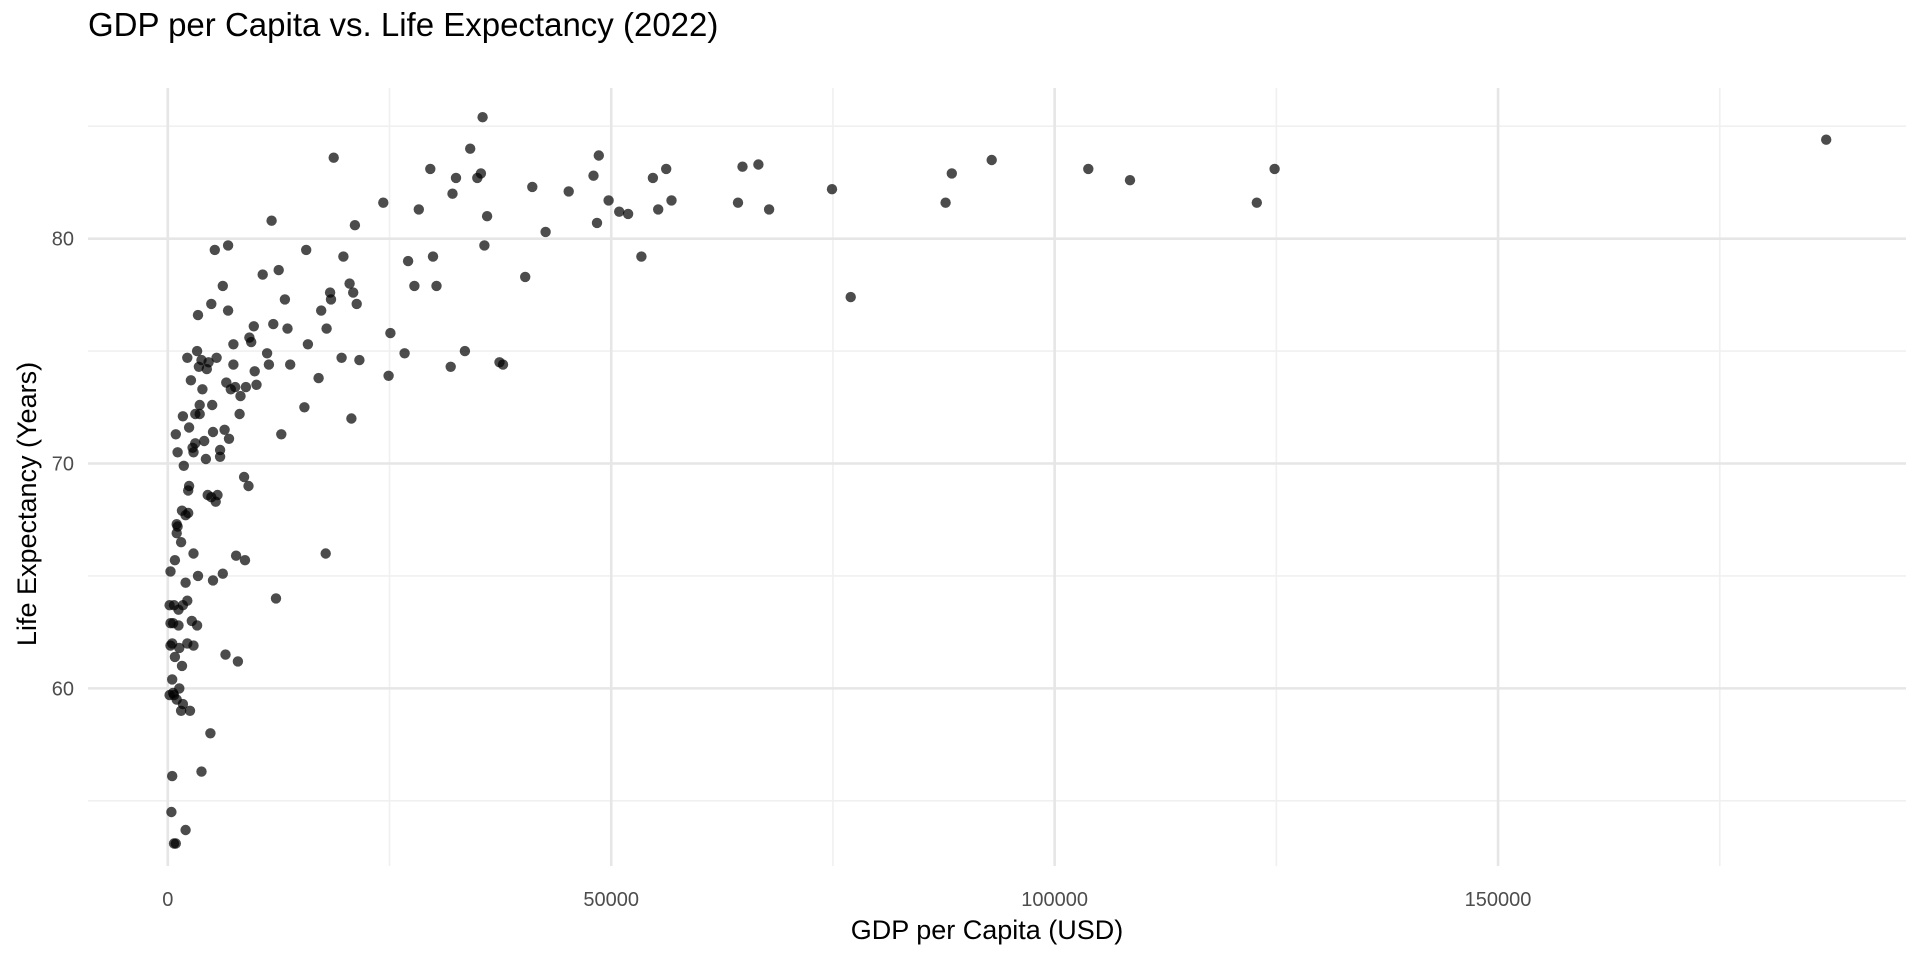  What do you see at coordinates (1054, 900) in the screenshot?
I see `x-tick-label: 100000` at bounding box center [1054, 900].